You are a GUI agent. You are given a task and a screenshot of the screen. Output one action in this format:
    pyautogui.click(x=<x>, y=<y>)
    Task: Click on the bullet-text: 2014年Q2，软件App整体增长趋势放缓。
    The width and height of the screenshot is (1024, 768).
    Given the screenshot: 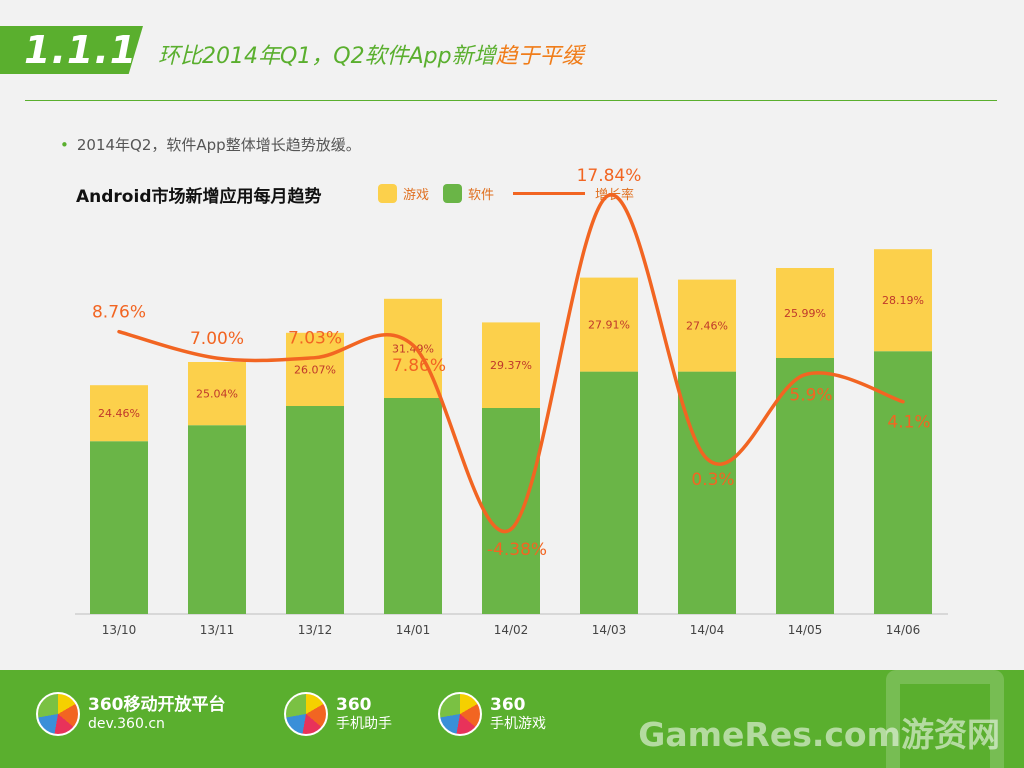 What is the action you would take?
    pyautogui.click(x=218, y=145)
    